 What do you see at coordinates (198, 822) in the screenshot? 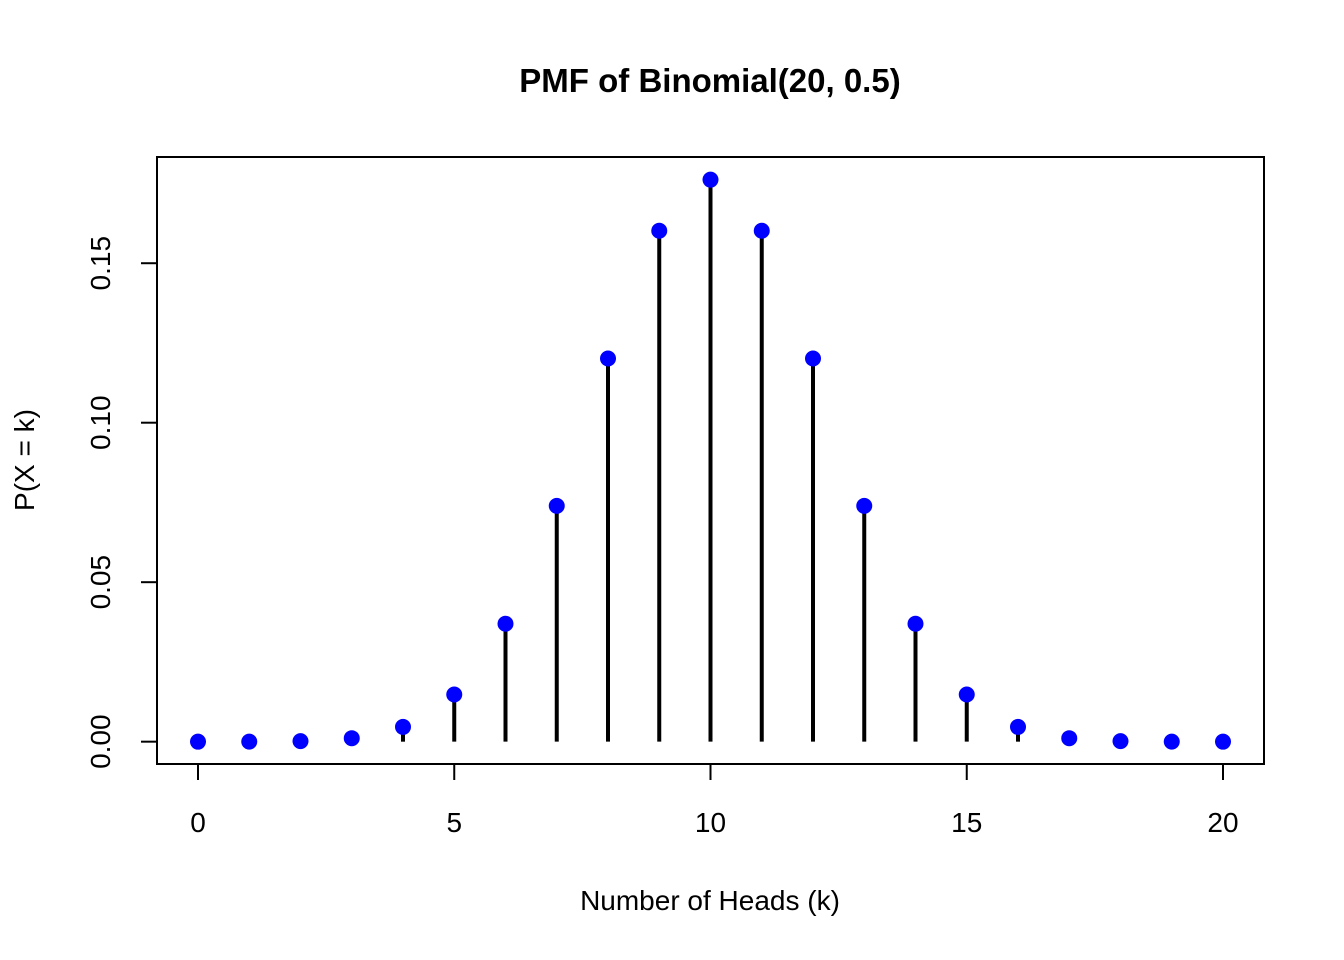
I see `x-tick-label: 0` at bounding box center [198, 822].